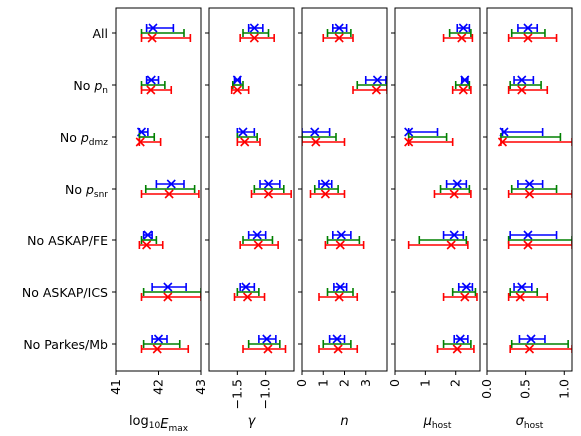  What do you see at coordinates (158, 387) in the screenshot?
I see `x-tick-label: 42` at bounding box center [158, 387].